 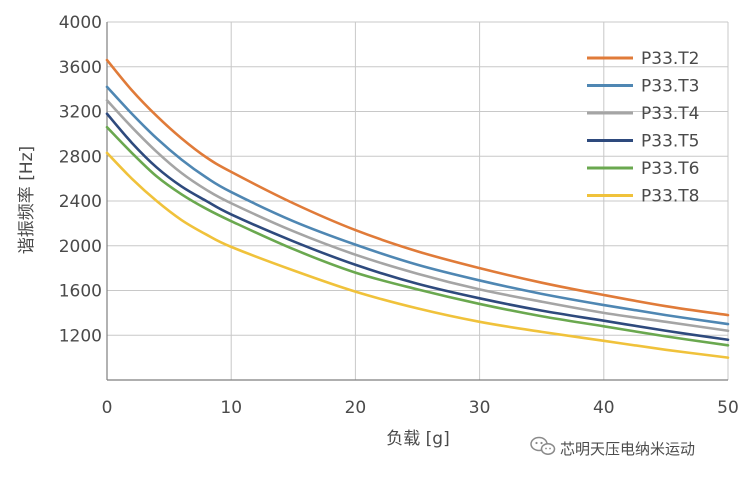 What do you see at coordinates (80, 292) in the screenshot?
I see `y-tick-label: 1600` at bounding box center [80, 292].